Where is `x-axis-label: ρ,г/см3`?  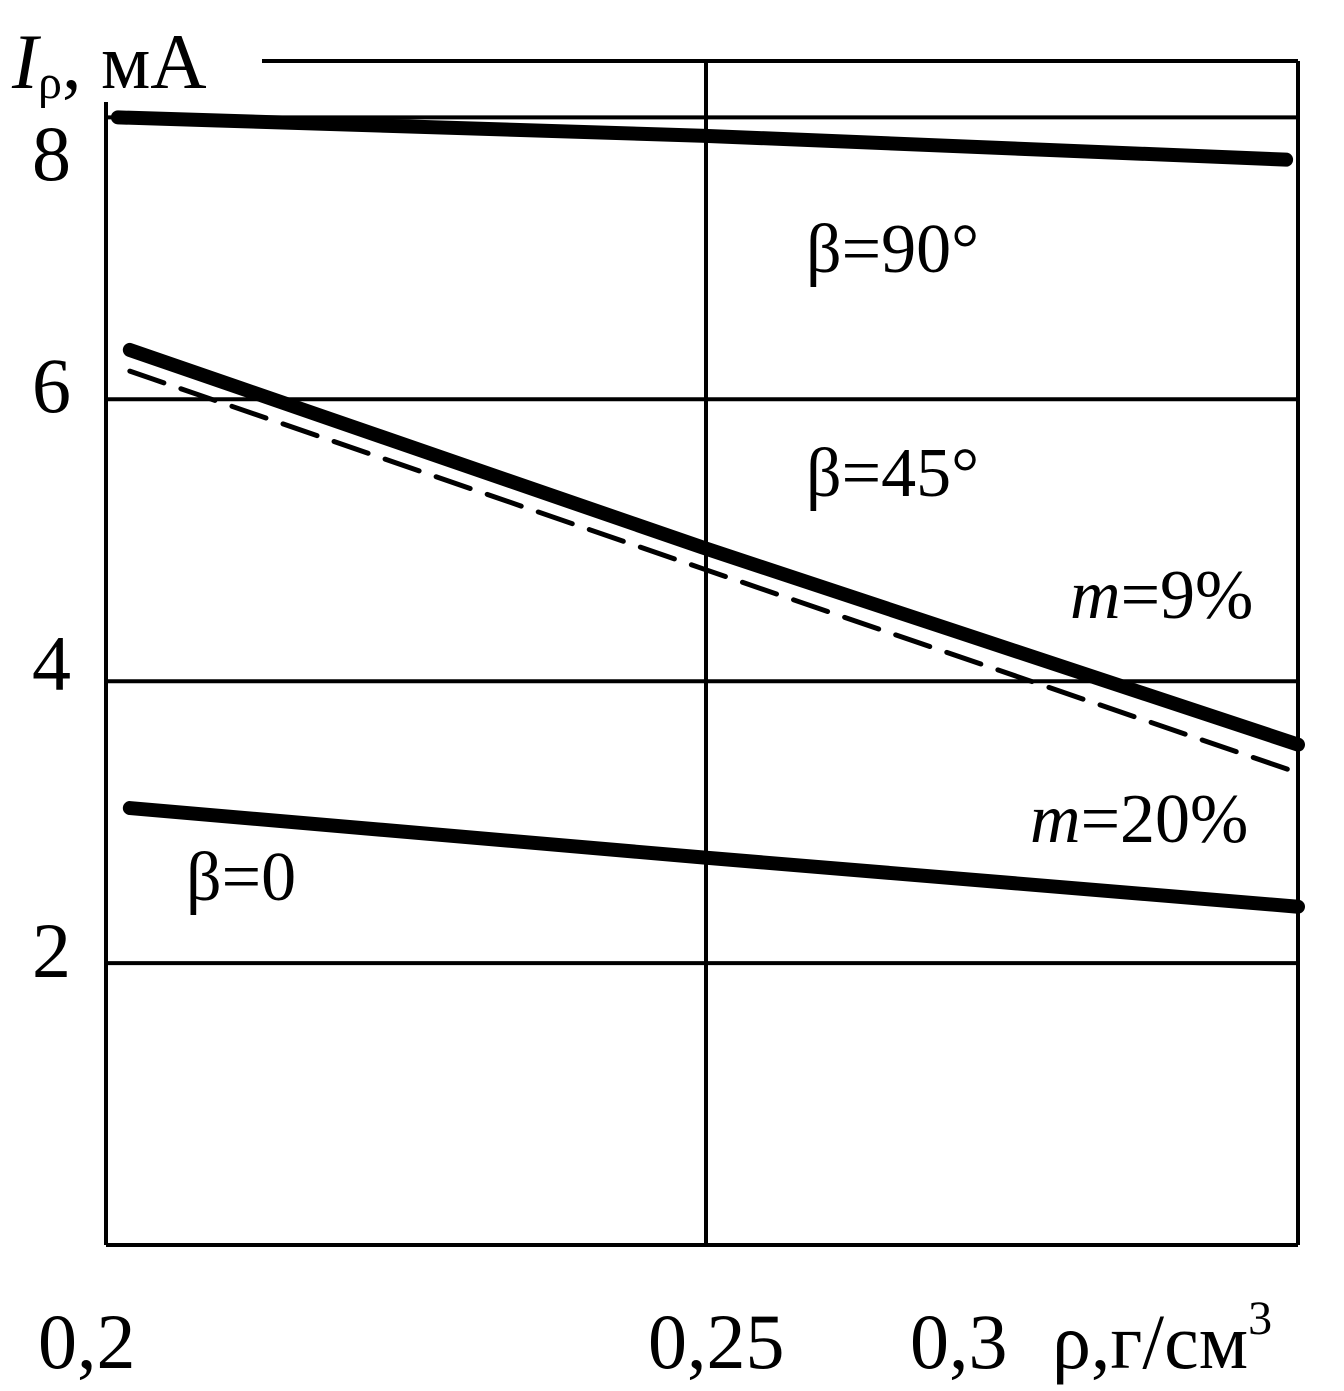 x-axis-label: ρ,г/см3 is located at coordinates (1162, 1338).